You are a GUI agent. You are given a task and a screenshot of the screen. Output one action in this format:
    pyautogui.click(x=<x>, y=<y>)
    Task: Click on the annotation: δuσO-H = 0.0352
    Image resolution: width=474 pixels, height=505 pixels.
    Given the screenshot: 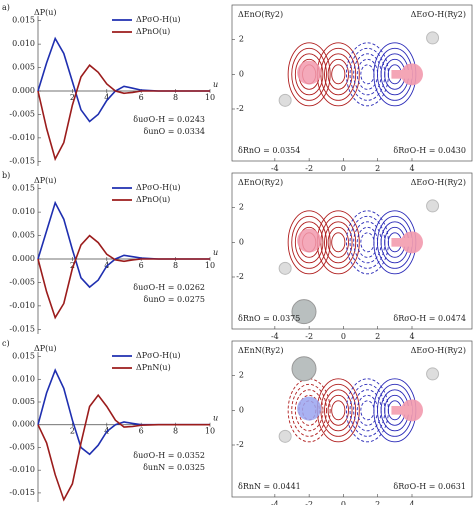 What is the action you would take?
    pyautogui.click(x=169, y=455)
    